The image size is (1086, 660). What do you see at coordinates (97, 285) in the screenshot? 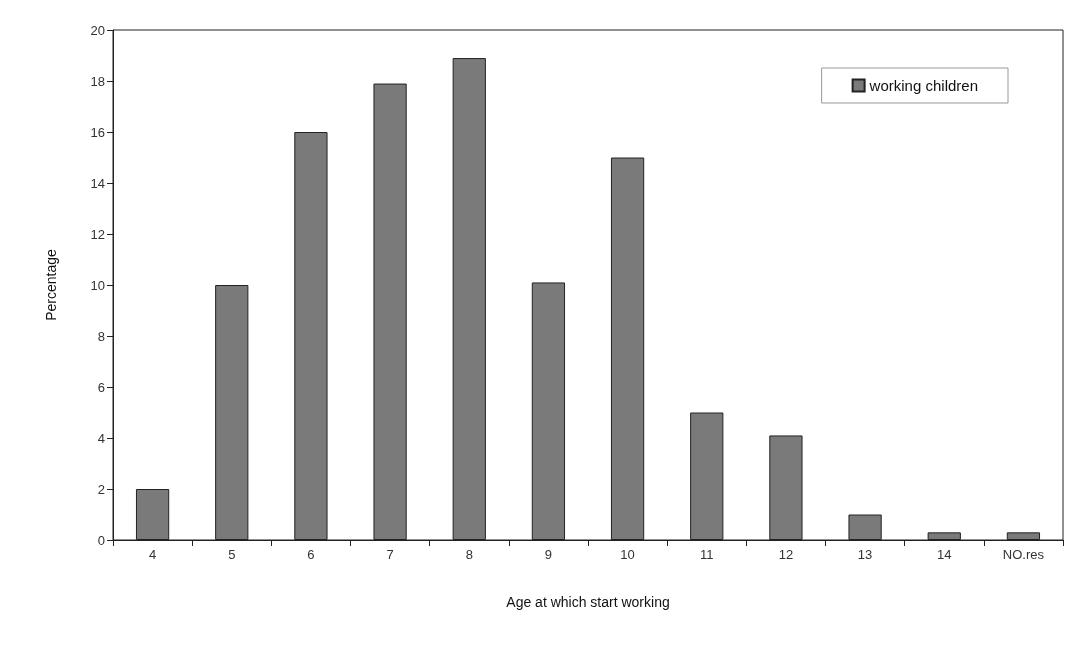
I see `y-tick-label: 10` at bounding box center [97, 285].